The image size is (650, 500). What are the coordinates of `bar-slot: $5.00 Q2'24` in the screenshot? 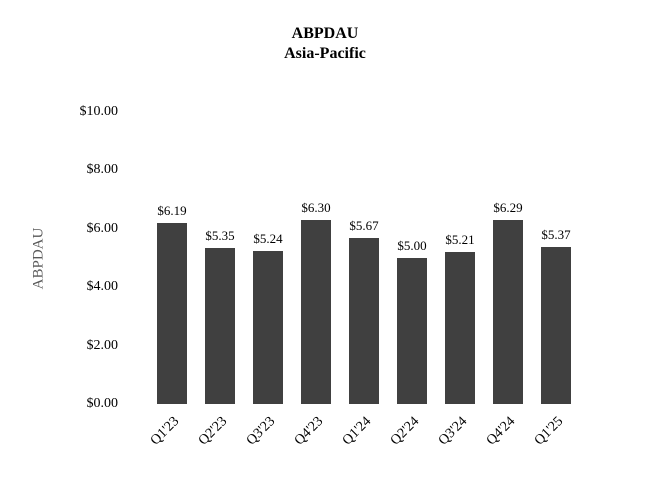 It's located at (412, 280).